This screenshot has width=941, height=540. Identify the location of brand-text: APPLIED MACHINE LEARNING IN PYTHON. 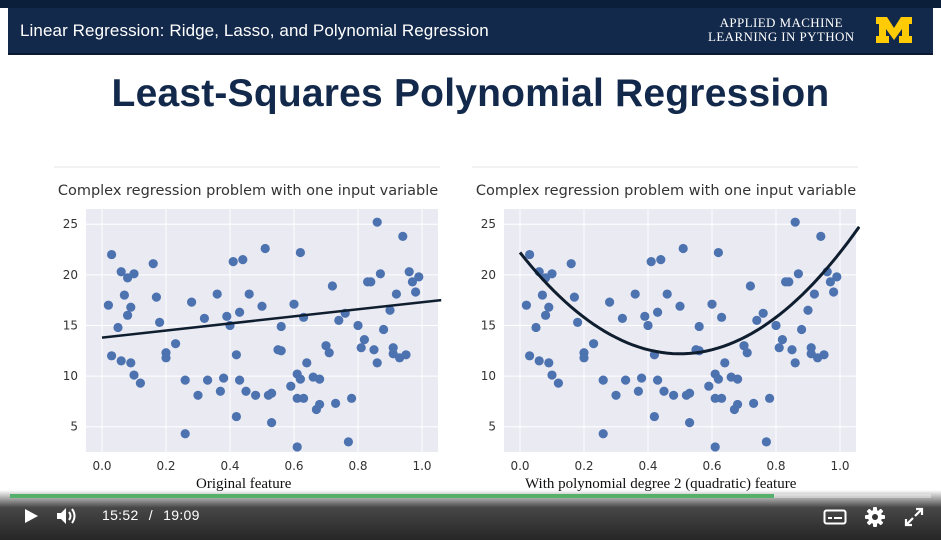
(781, 30).